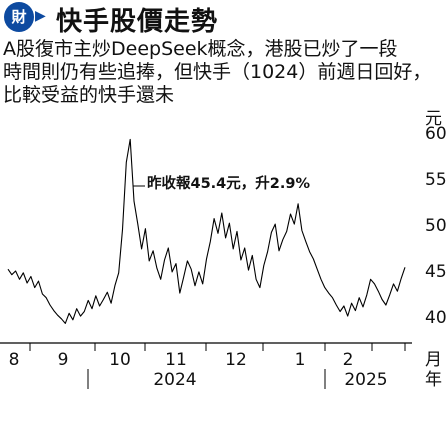 Image resolution: width=448 pixels, height=441 pixels. Describe the element at coordinates (365, 380) in the screenshot. I see `x-year-label: 2025` at that location.